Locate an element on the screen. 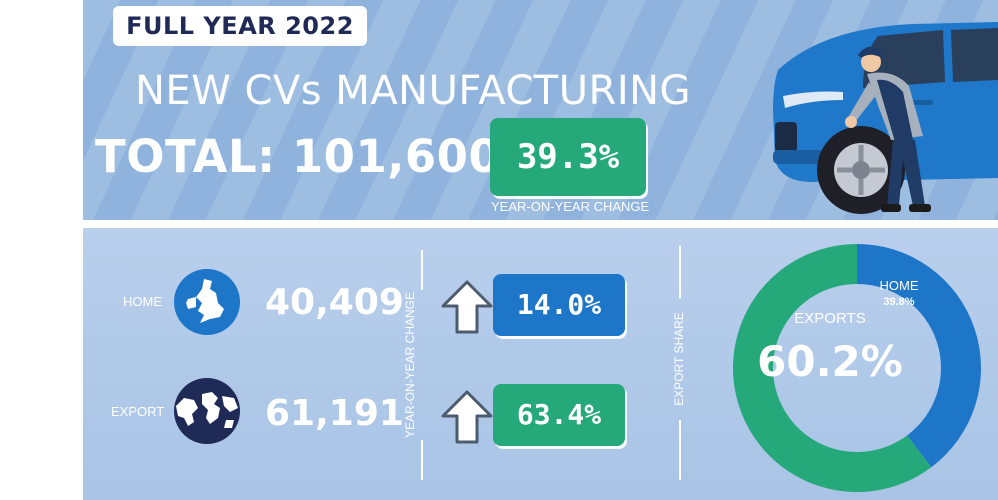  exports-slice-label: EXPORTS is located at coordinates (829, 318).